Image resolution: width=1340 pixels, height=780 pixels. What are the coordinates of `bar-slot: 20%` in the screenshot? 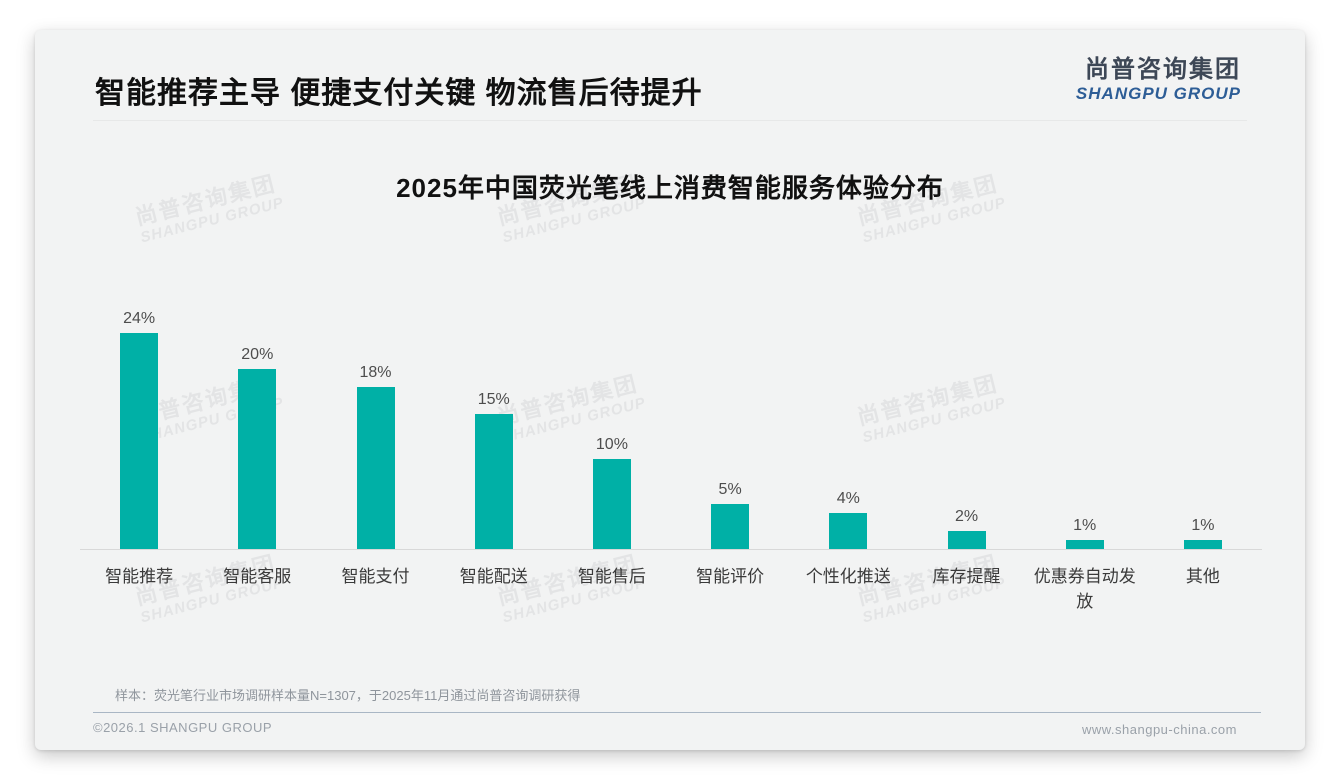 It's located at (257, 419).